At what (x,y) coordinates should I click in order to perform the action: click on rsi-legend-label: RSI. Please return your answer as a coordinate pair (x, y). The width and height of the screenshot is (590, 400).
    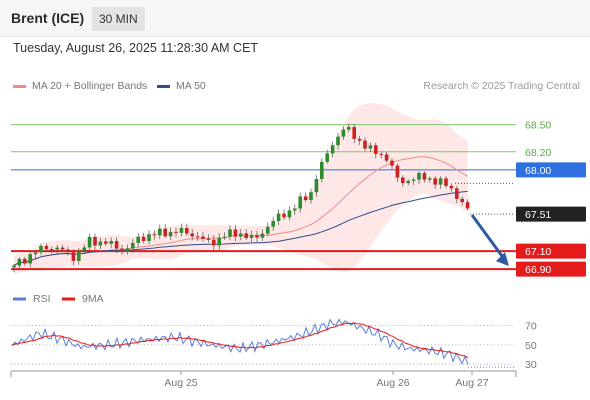
    Looking at the image, I should click on (42, 299).